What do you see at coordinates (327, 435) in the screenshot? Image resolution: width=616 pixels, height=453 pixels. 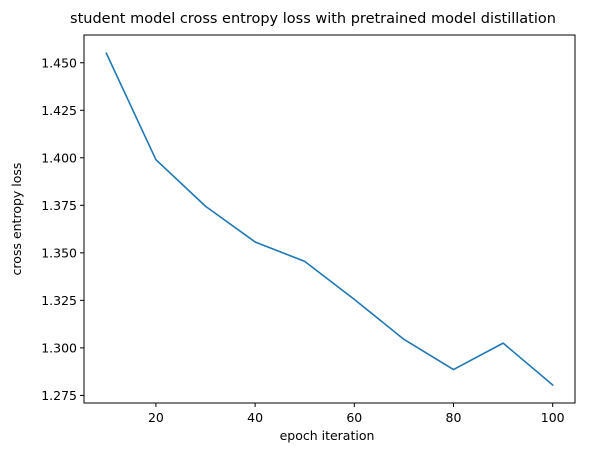 I see `x-axis-label: epoch iteration` at bounding box center [327, 435].